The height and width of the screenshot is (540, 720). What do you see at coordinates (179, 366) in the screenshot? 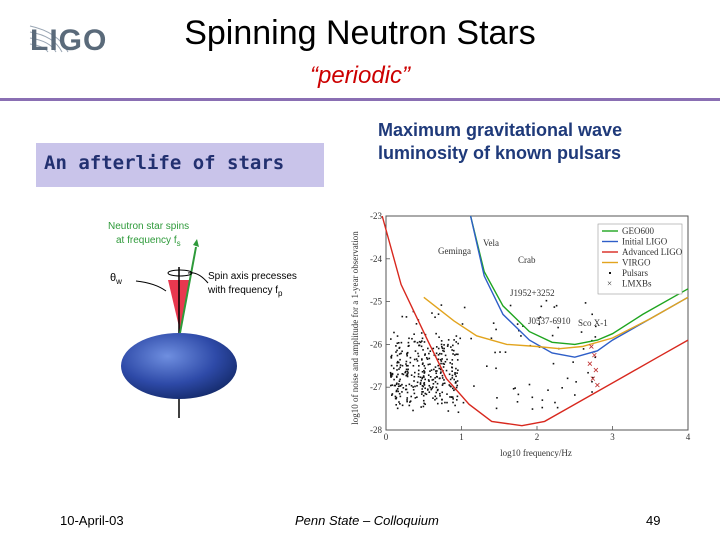
I see `neutron-star-ellipsoid` at bounding box center [179, 366].